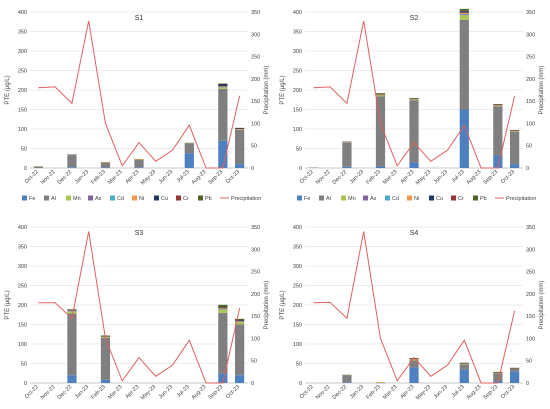 The width and height of the screenshot is (550, 409). Describe the element at coordinates (416, 199) in the screenshot. I see `legend-label: Ni` at that location.